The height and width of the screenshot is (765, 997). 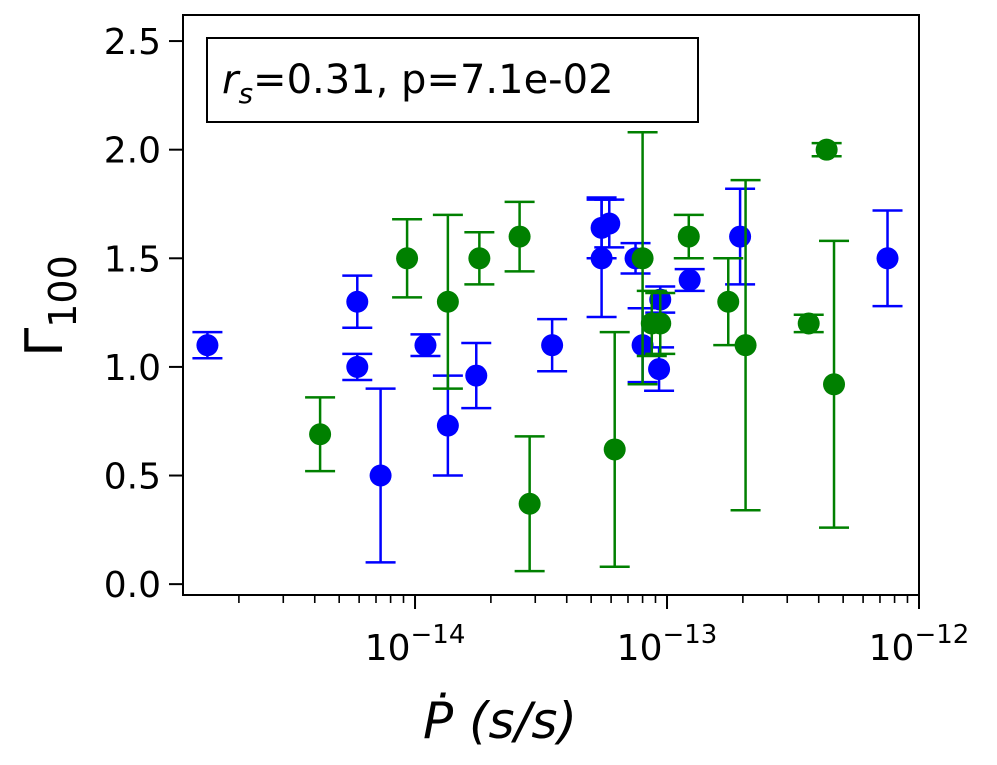 What do you see at coordinates (132, 259) in the screenshot?
I see `y-tick-label: 1.5` at bounding box center [132, 259].